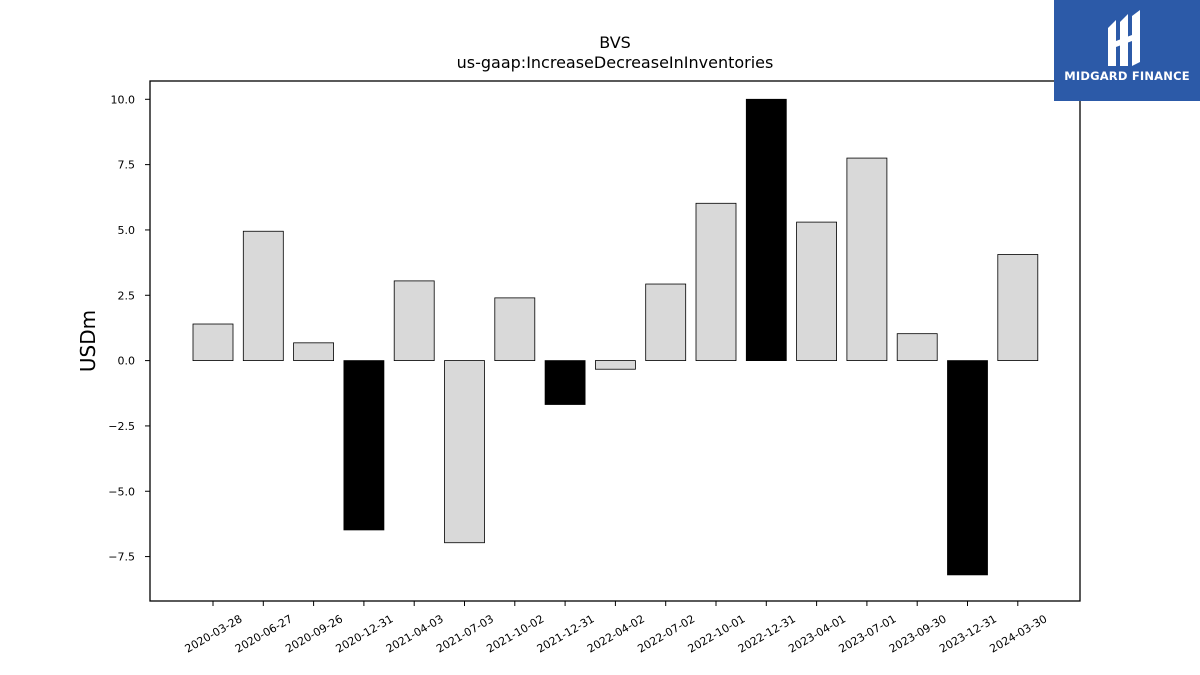 The height and width of the screenshot is (675, 1200). I want to click on y-tick-label: −2.5, so click(121, 426).